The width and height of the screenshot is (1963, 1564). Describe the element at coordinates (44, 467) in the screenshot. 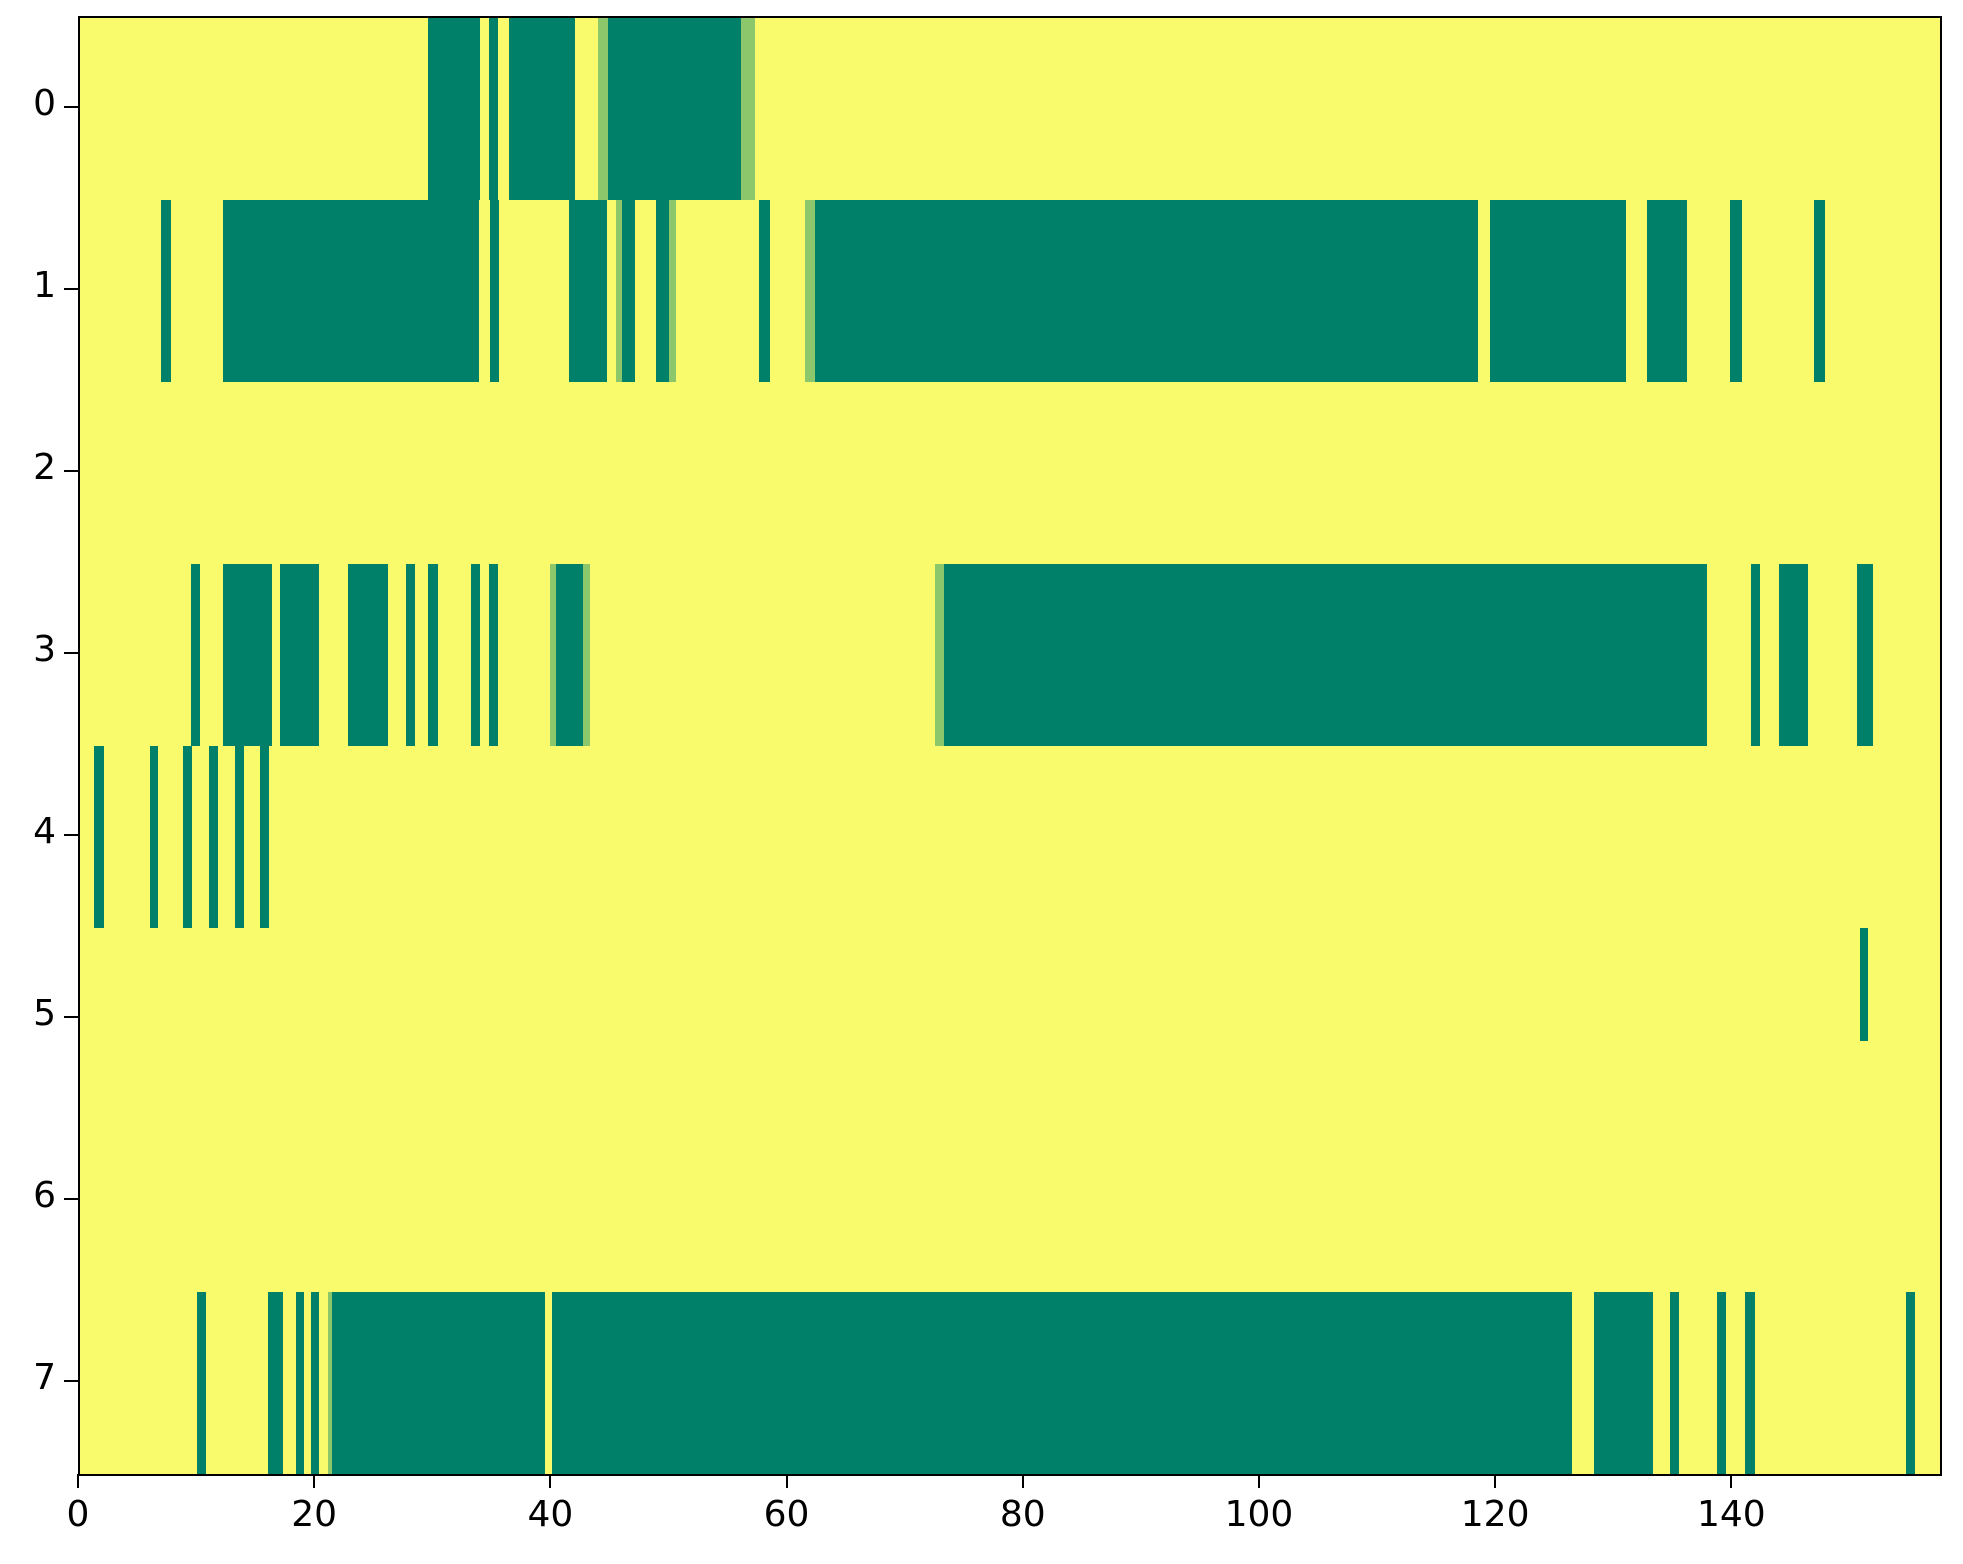

I see `y-axis-tick-label: 2` at that location.